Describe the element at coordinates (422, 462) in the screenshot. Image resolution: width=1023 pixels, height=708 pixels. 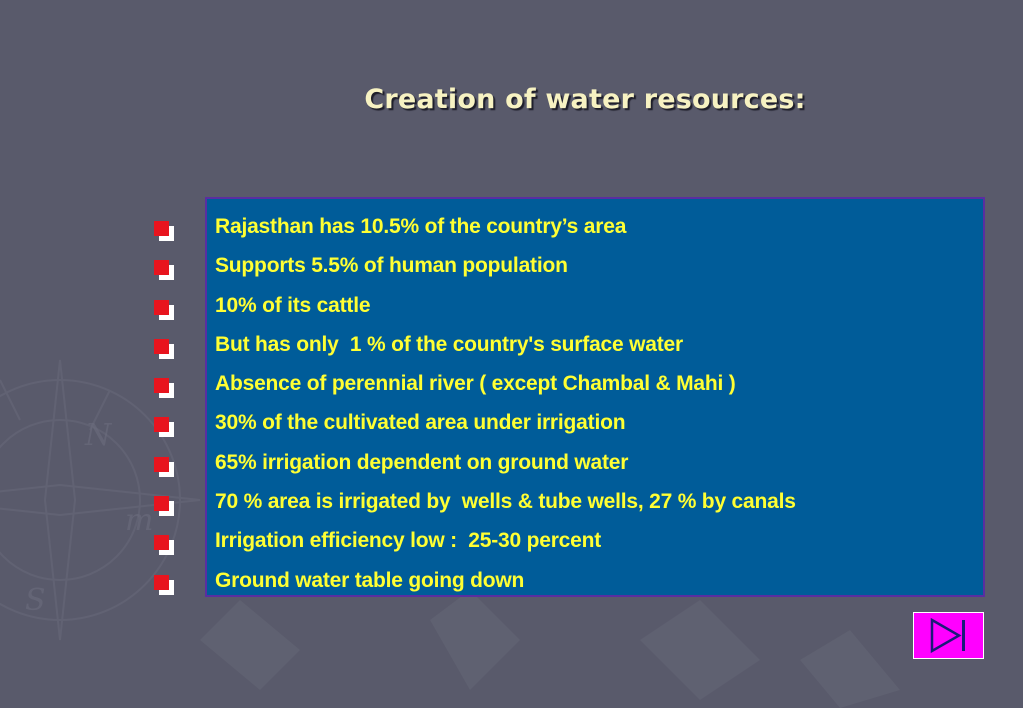
I see `list-item: 65% irrigation dependent on ground water` at that location.